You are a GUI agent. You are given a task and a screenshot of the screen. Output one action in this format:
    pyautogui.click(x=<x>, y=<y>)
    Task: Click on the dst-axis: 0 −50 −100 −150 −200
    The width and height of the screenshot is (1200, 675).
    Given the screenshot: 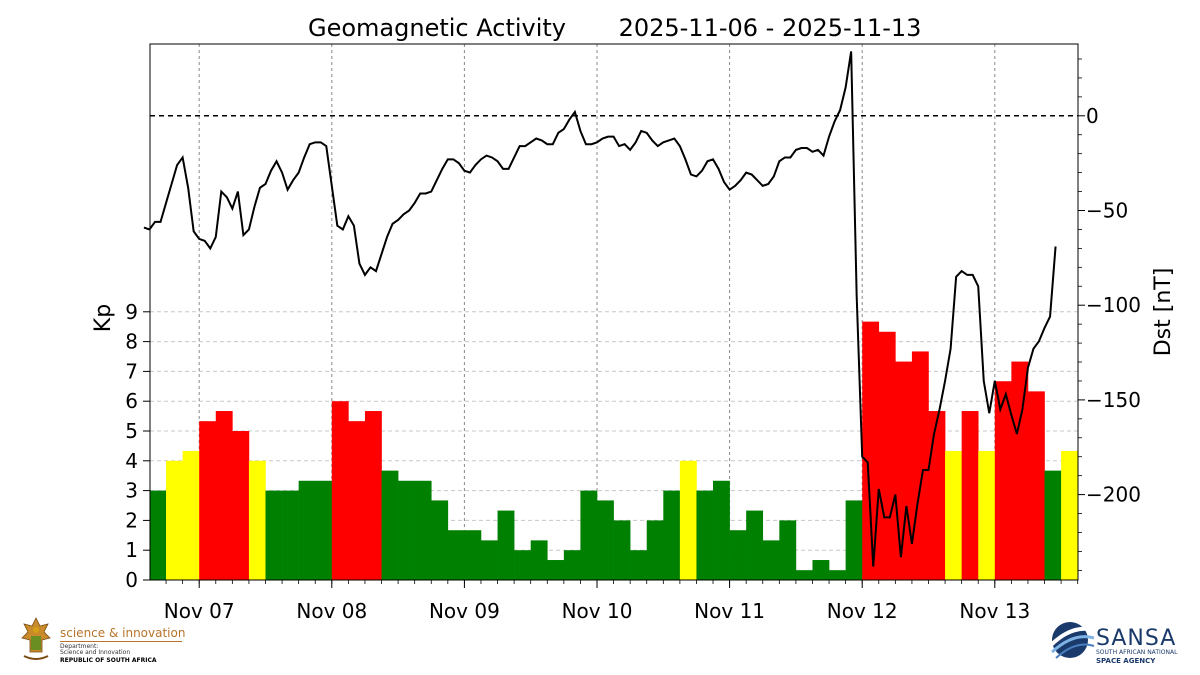 What is the action you would take?
    pyautogui.click(x=1109, y=314)
    